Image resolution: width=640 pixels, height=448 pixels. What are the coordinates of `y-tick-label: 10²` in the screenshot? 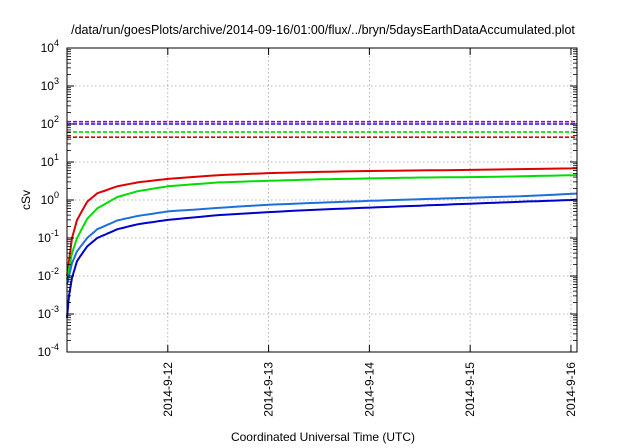 It's located at (50, 122).